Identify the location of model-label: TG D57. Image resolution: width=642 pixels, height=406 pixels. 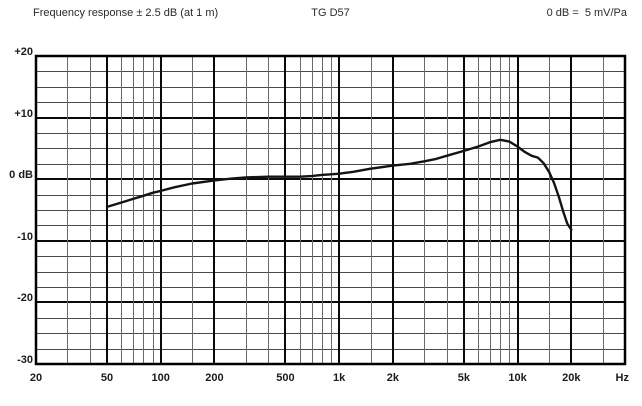
(330, 13).